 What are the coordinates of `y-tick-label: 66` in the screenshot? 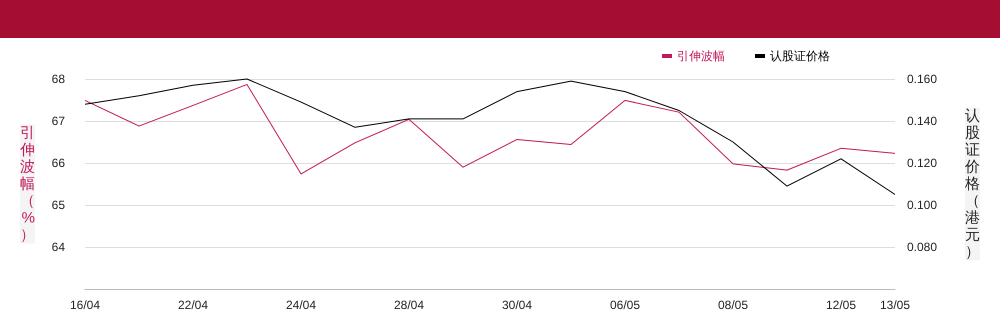 It's located at (59, 163).